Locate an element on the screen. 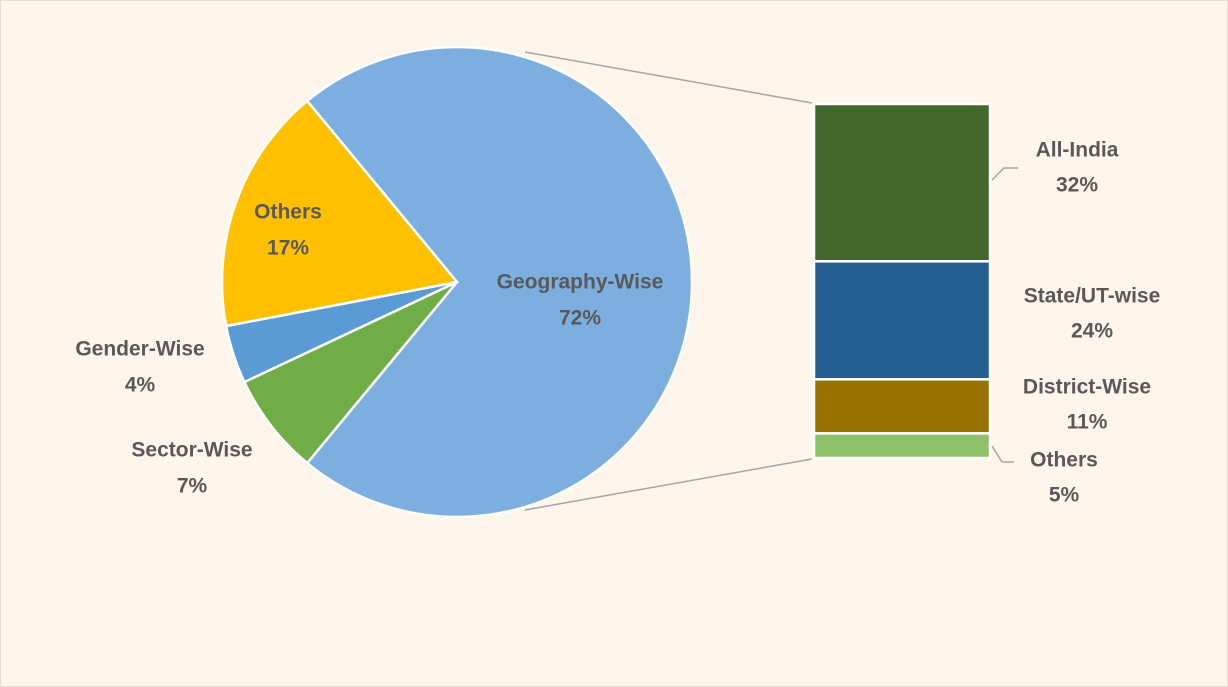  slice-label: Others is located at coordinates (288, 212).